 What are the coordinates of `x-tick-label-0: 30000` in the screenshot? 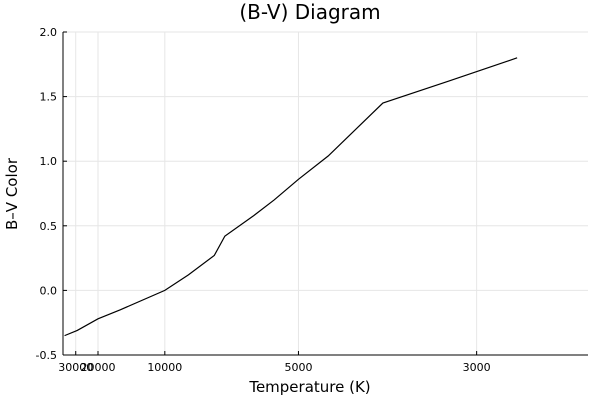 It's located at (75, 367).